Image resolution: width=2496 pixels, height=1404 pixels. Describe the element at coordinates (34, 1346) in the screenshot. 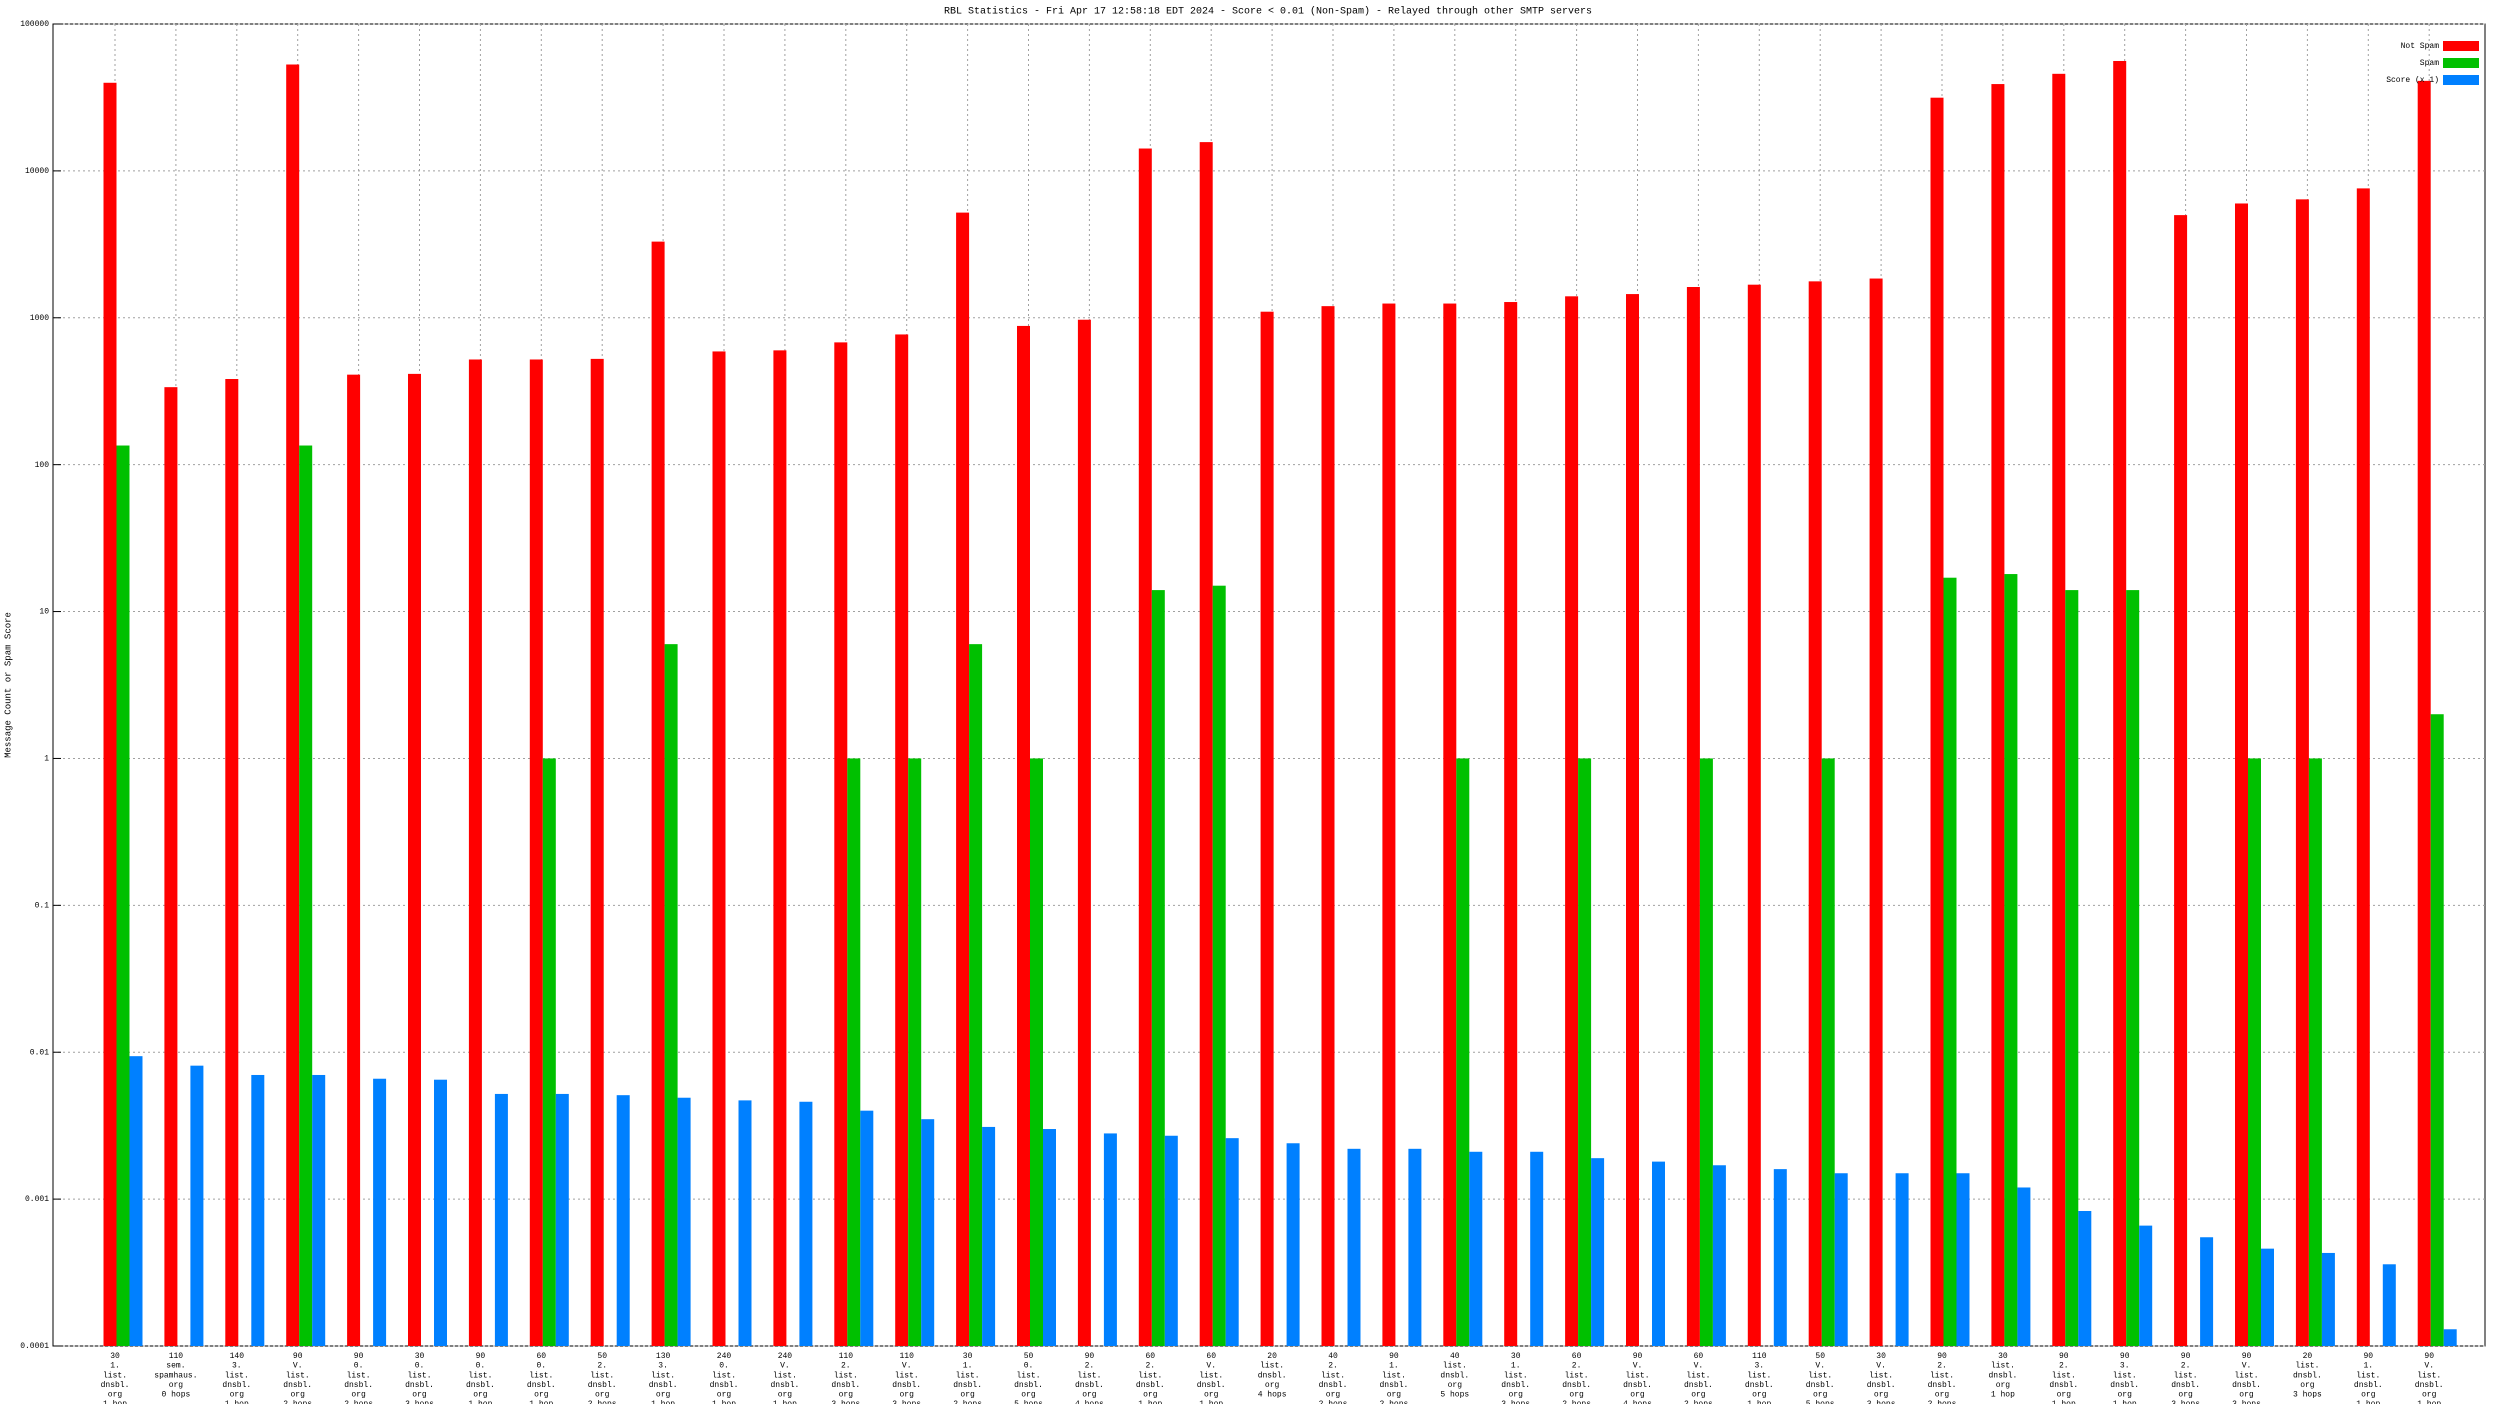

I see `y-tick-label: 0.0001` at that location.